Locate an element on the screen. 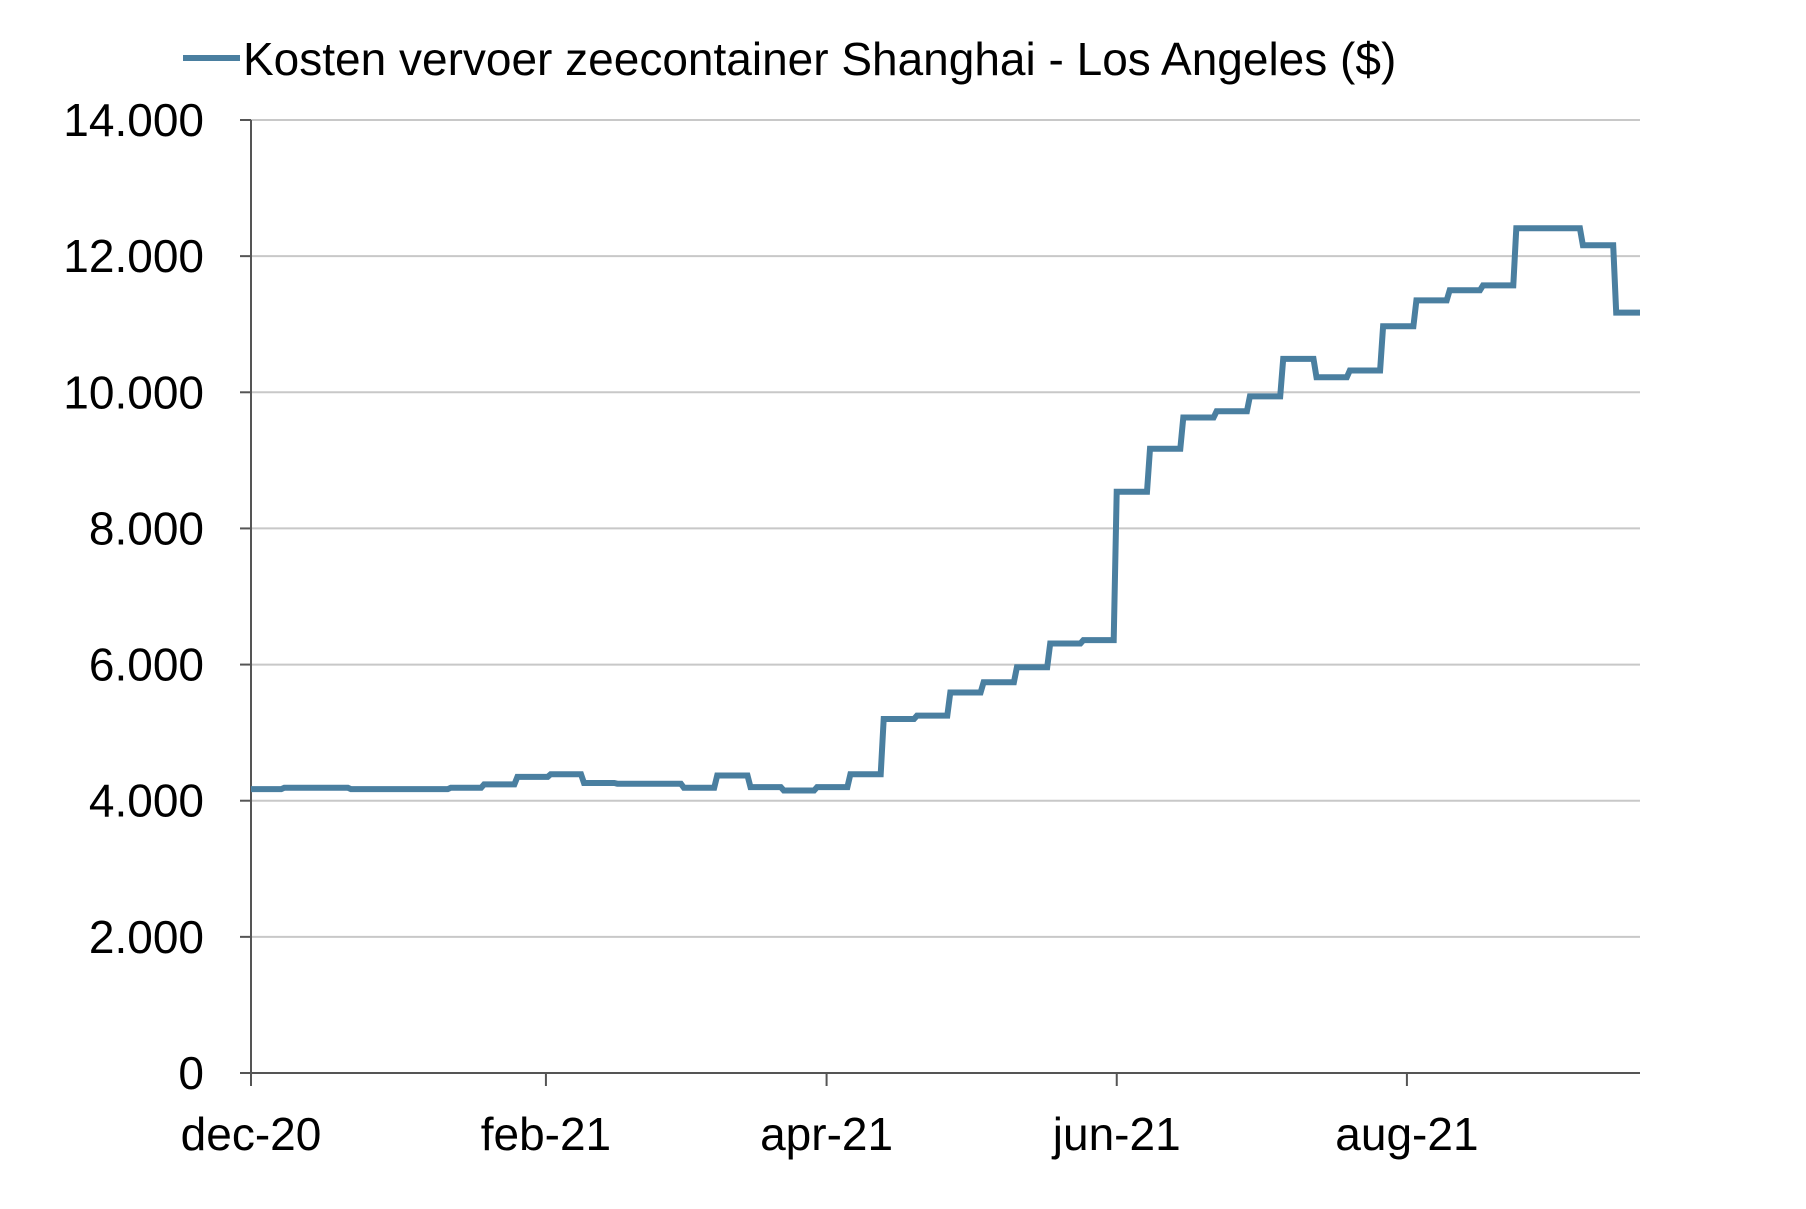 The height and width of the screenshot is (1209, 1806). y-tick-label: 0 is located at coordinates (191, 1073).